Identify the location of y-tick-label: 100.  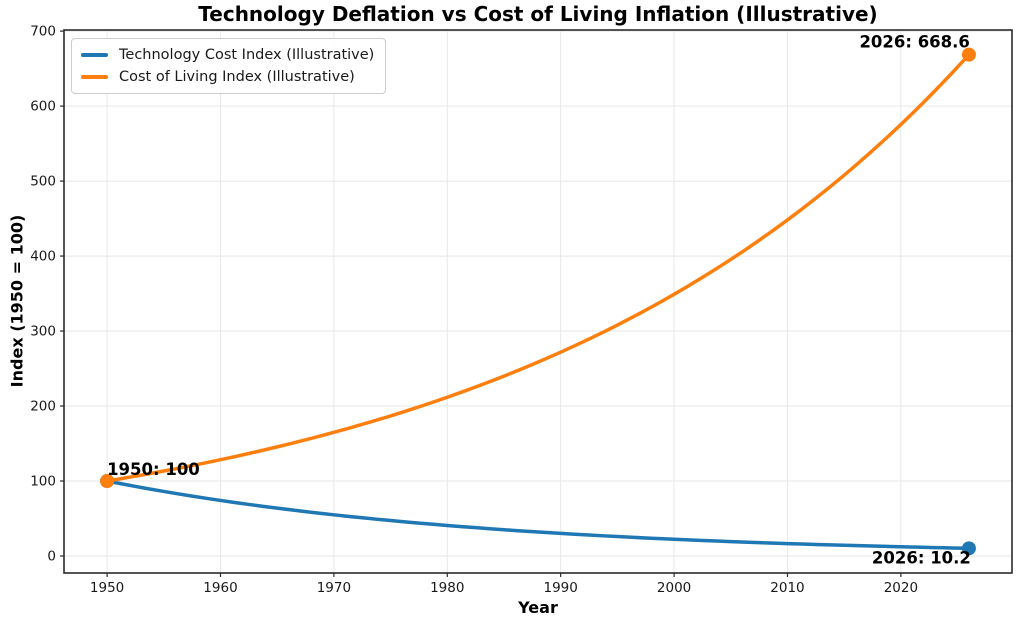
(43, 482).